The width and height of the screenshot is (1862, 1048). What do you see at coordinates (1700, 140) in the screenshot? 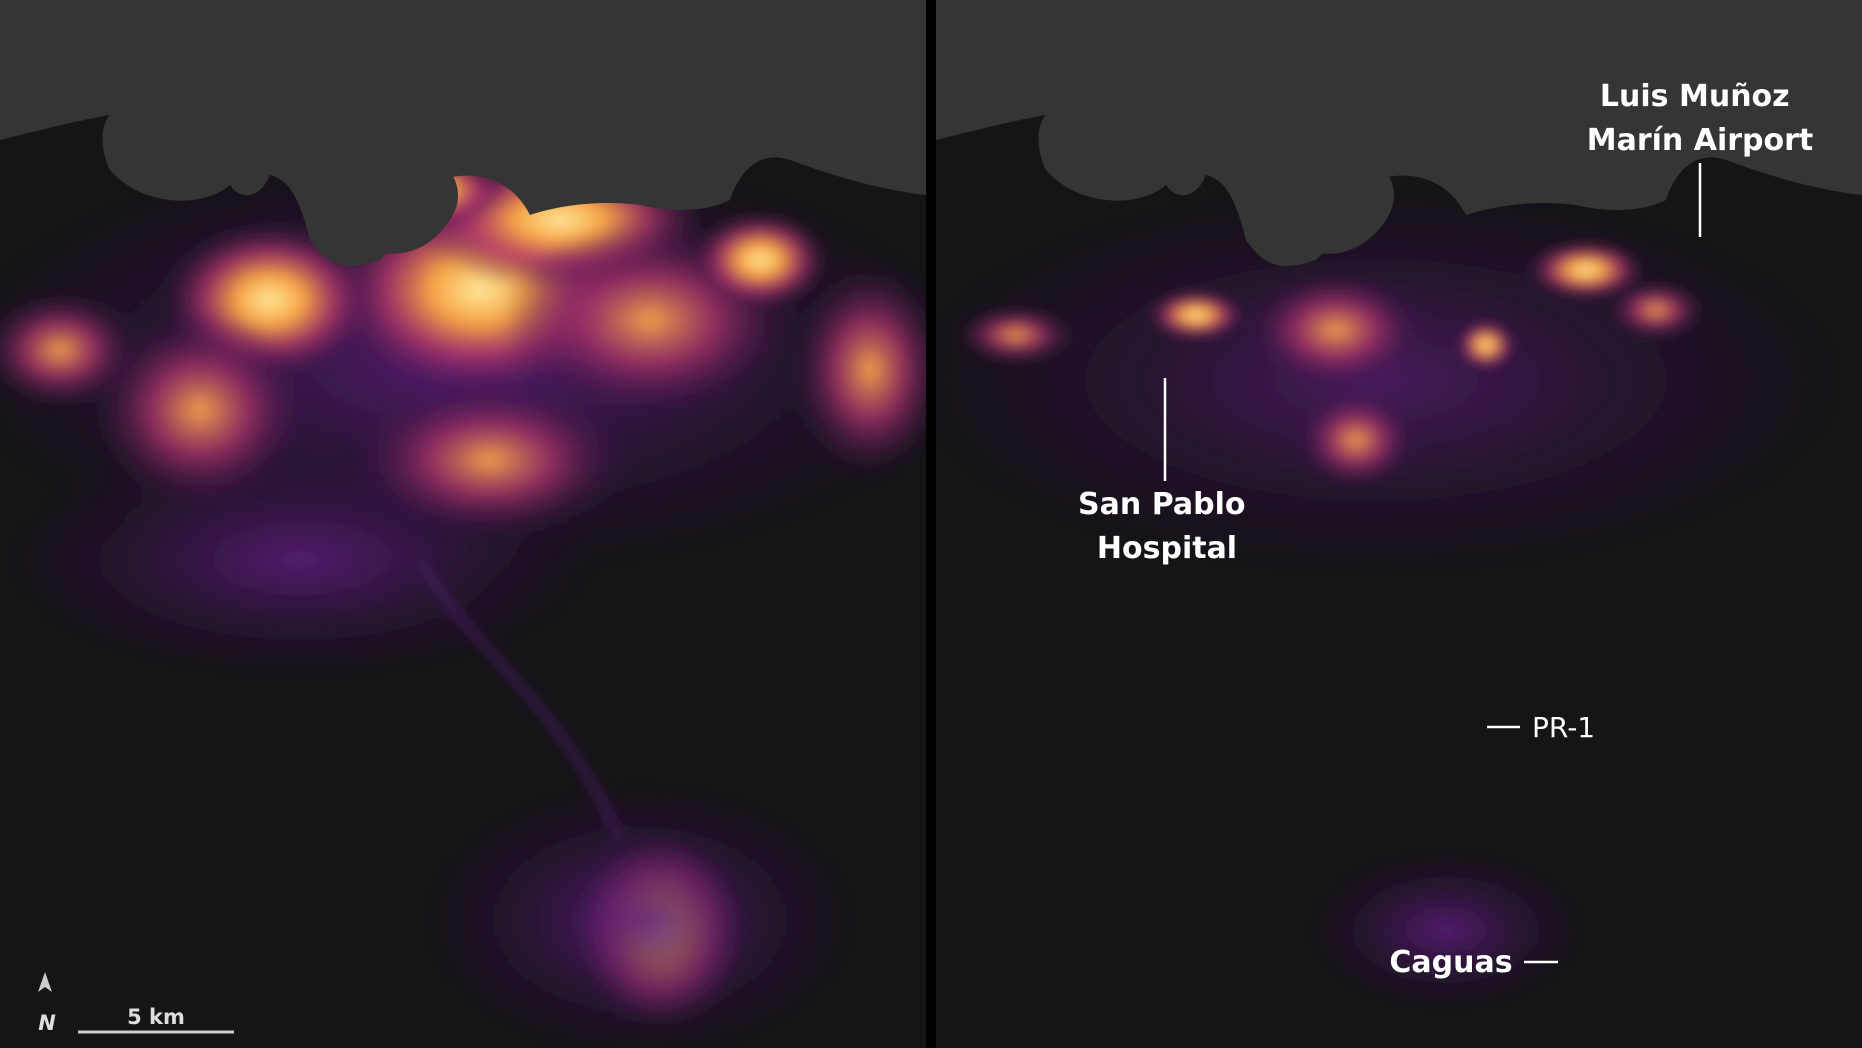
I see `label-line: Marín Airport` at bounding box center [1700, 140].